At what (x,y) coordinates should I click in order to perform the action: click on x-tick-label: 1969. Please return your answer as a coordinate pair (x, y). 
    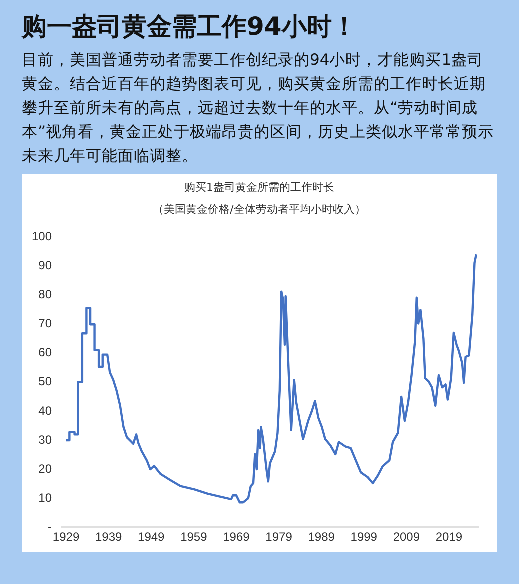
    Looking at the image, I should click on (236, 537).